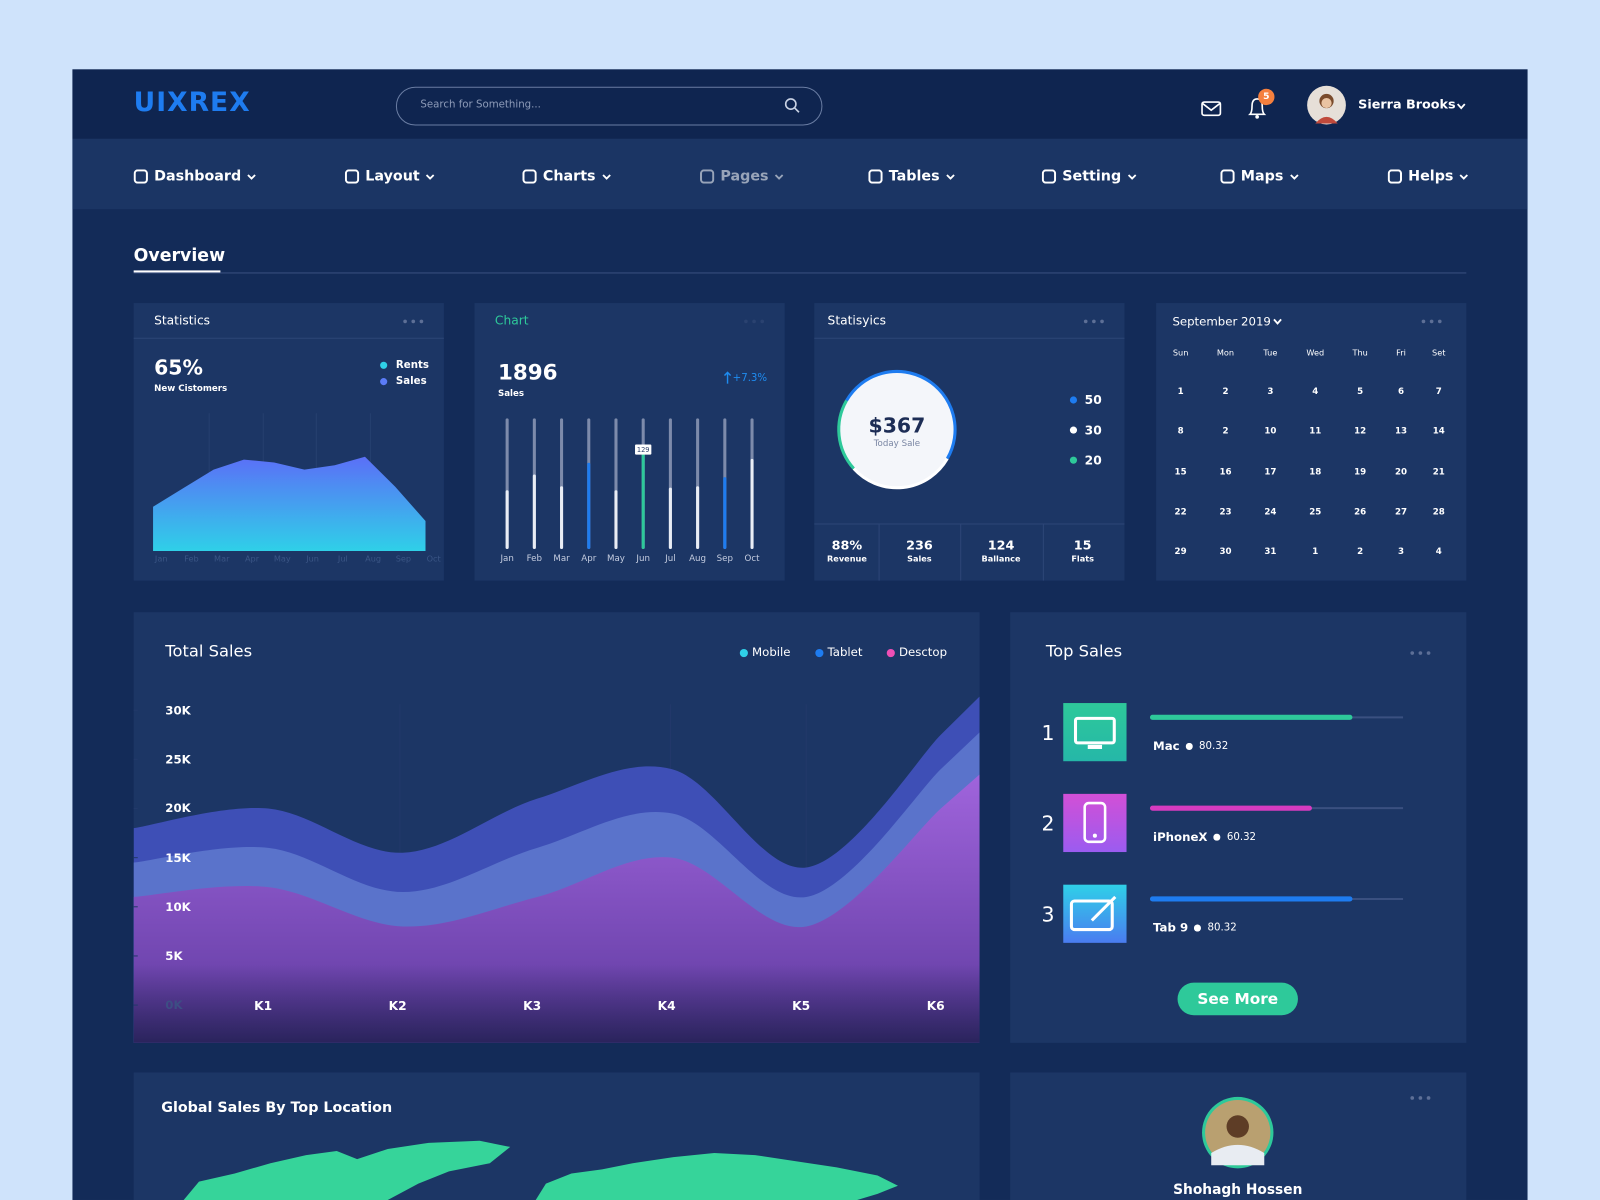  I want to click on x-tick-label: Feb, so click(534, 559).